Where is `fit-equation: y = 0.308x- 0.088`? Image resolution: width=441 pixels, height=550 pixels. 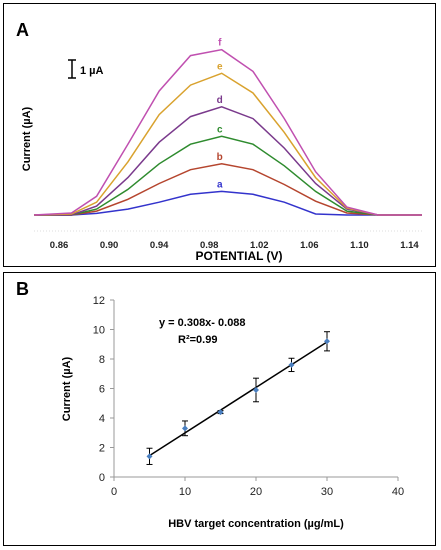
fit-equation: y = 0.308x- 0.088 is located at coordinates (202, 323).